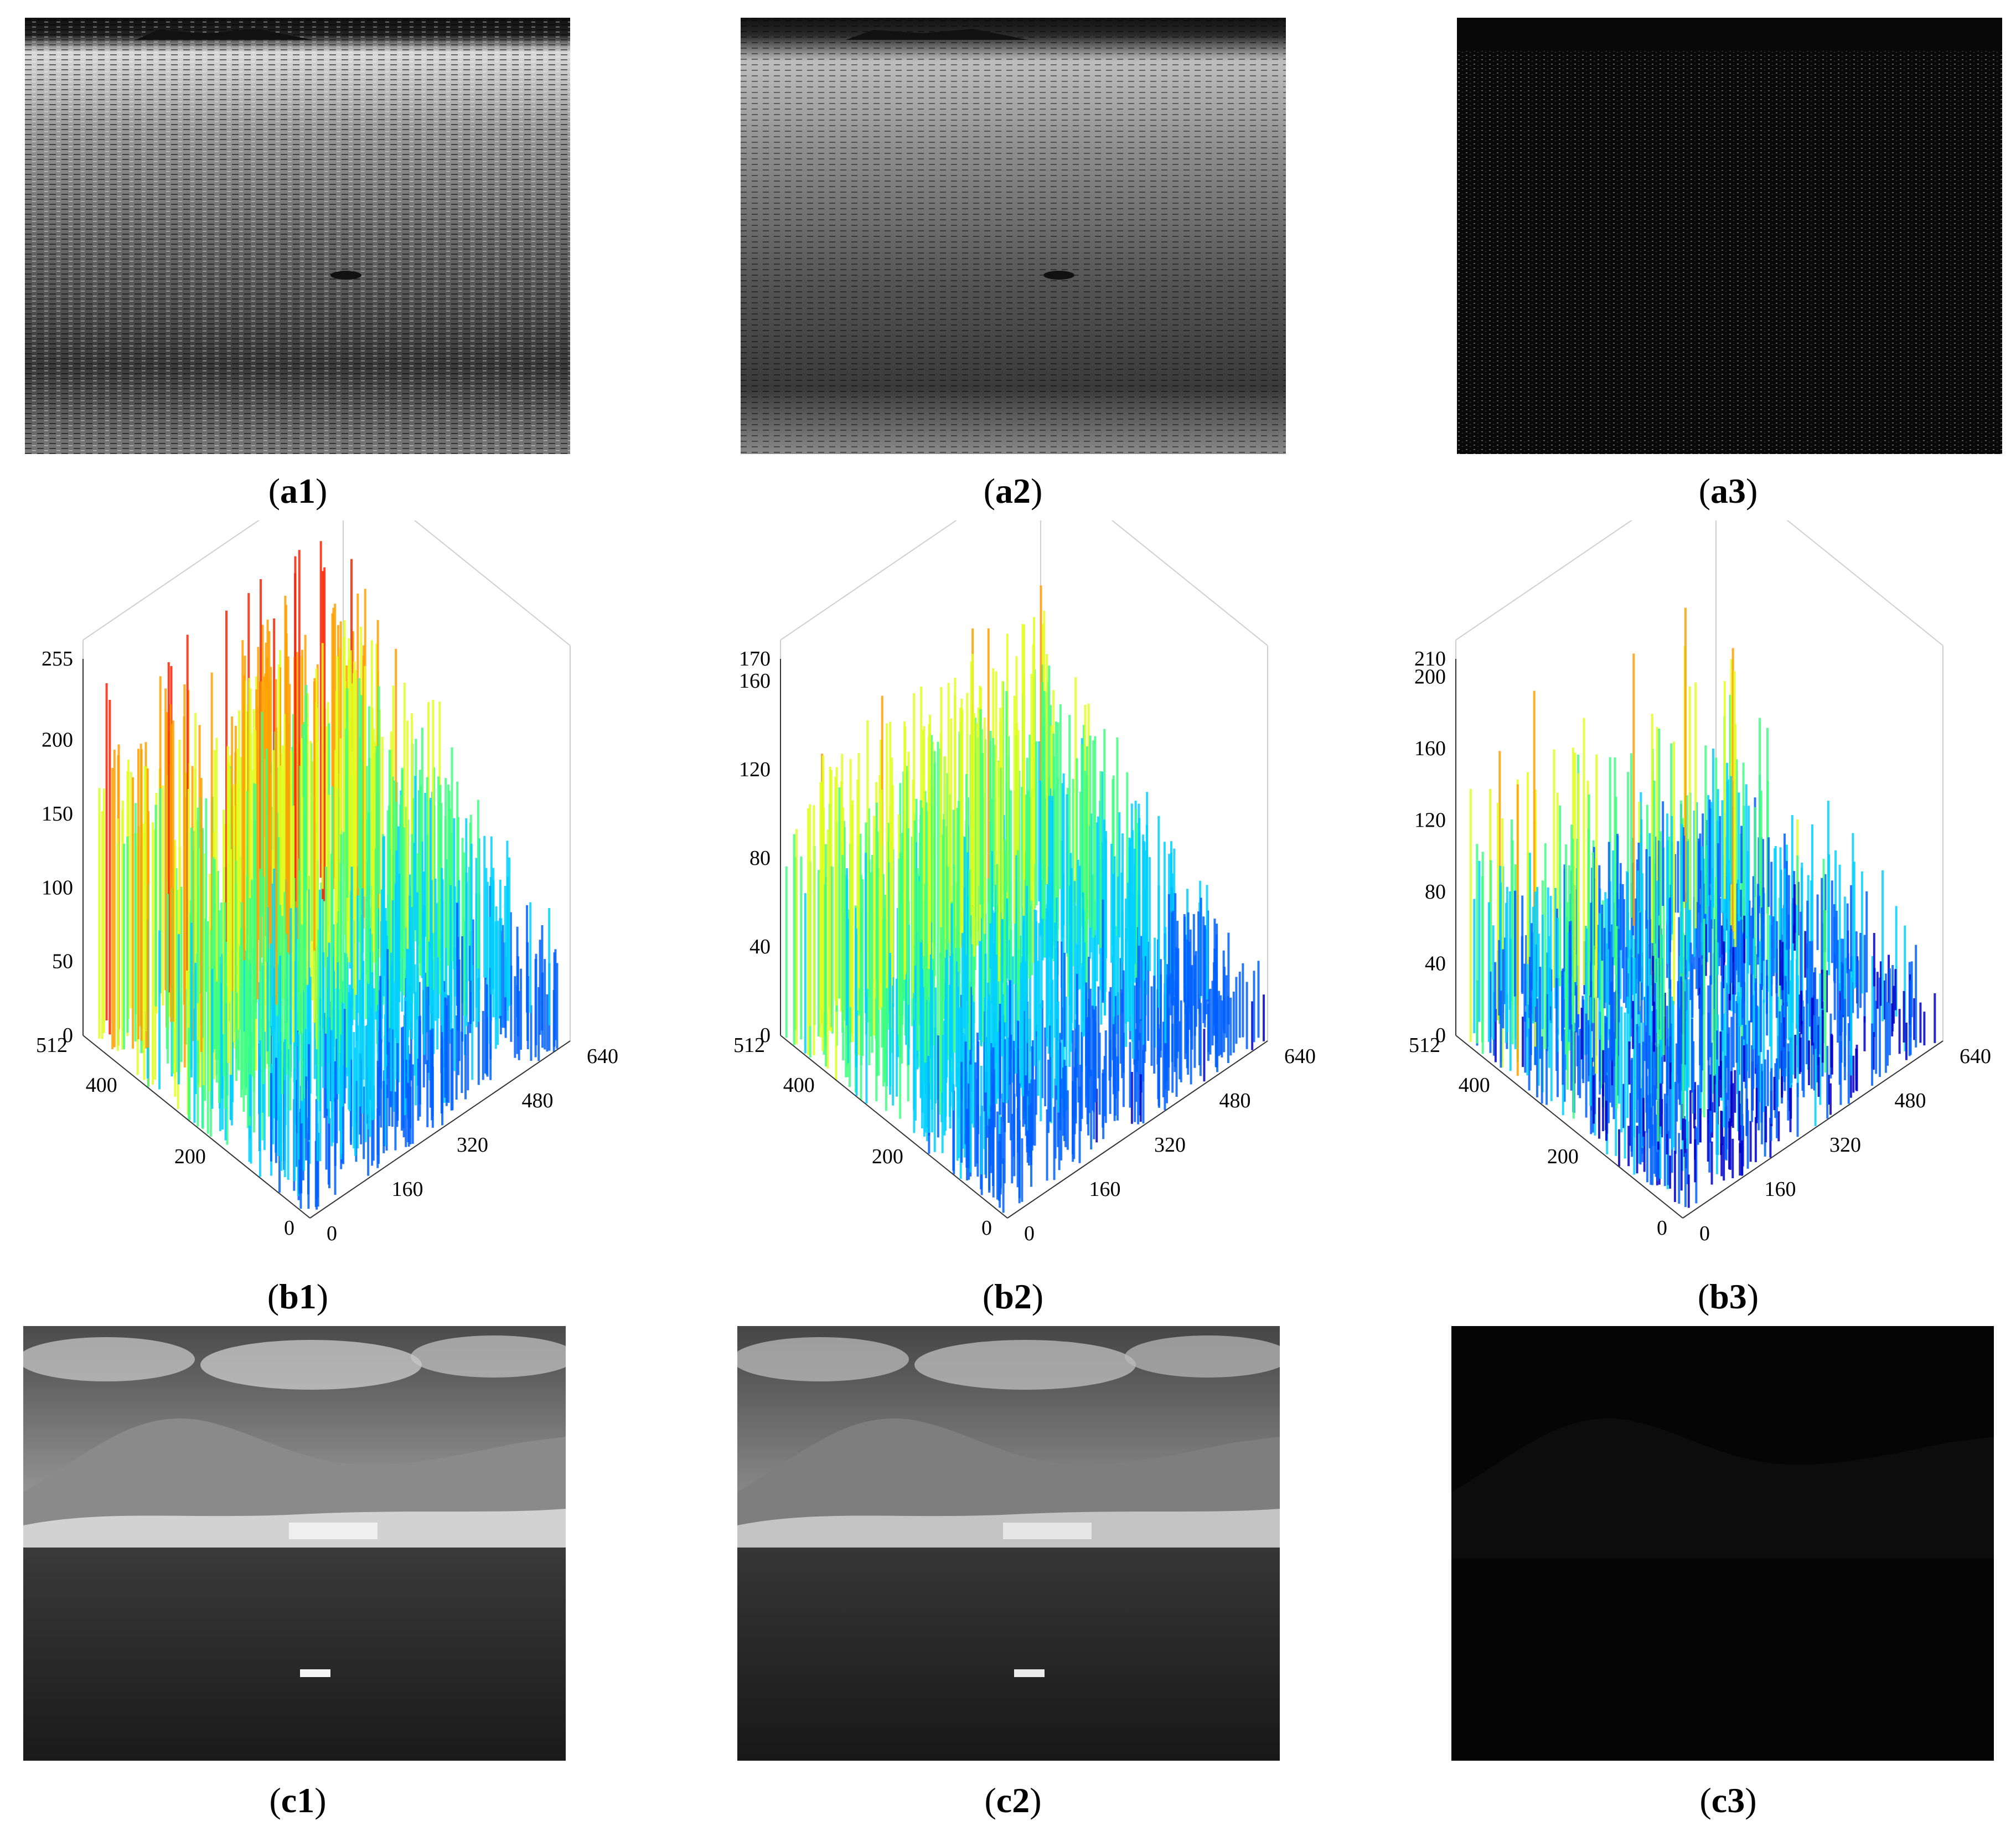 This screenshot has height=1831, width=2016. What do you see at coordinates (57, 814) in the screenshot?
I see `z-tick-label: 150` at bounding box center [57, 814].